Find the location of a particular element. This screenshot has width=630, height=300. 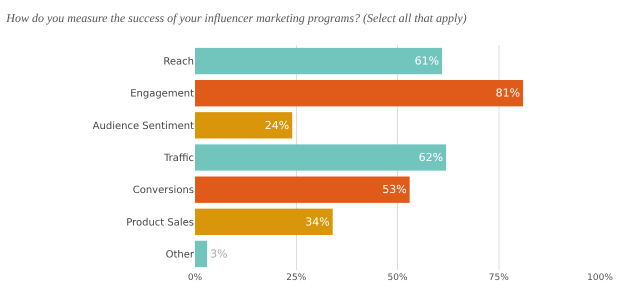

data-label: 61% is located at coordinates (427, 61).